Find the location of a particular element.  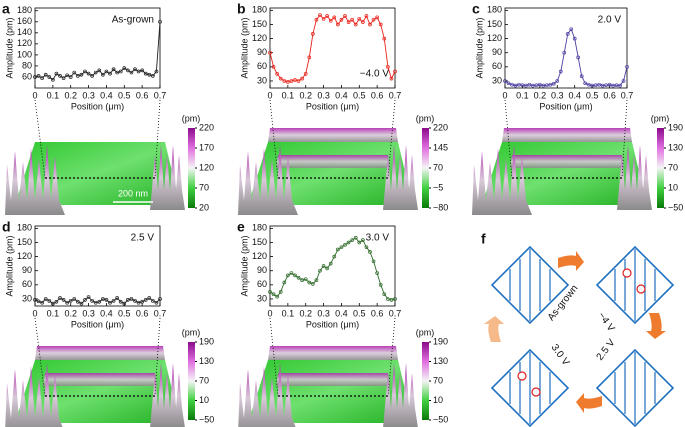

scale-bar-label: 200 nm is located at coordinates (133, 193).